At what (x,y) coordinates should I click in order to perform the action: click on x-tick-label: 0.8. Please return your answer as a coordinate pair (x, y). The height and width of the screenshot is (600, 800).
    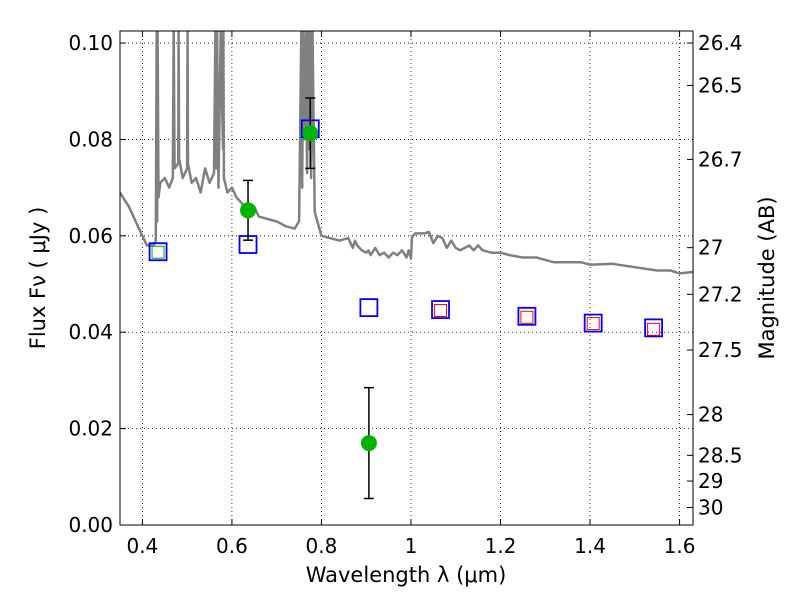
    Looking at the image, I should click on (322, 546).